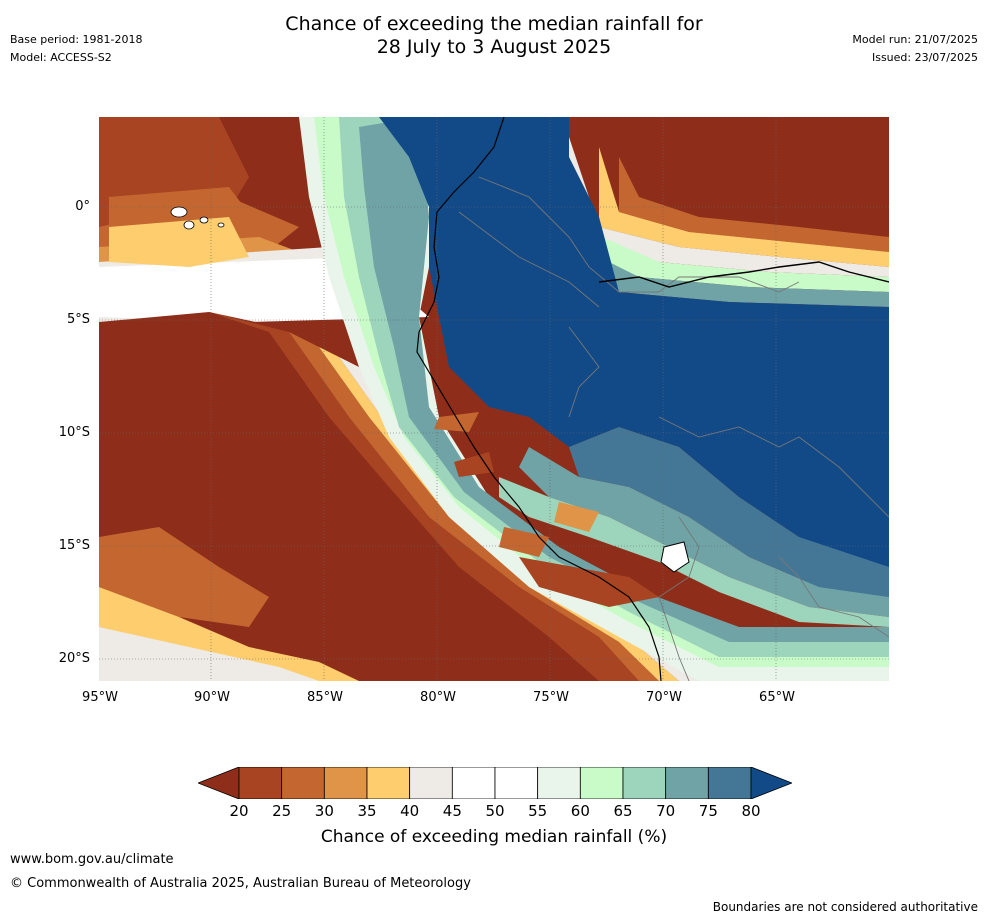 This screenshot has width=988, height=919. What do you see at coordinates (777, 697) in the screenshot?
I see `lon-label-65w: 65°W` at bounding box center [777, 697].